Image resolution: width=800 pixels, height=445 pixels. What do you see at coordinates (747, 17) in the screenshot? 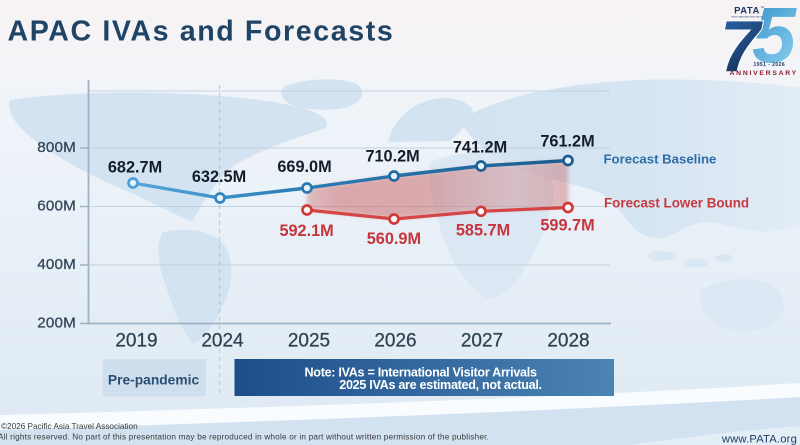
I see `svg-text:PACIFIC ASIA TRAVEL ASSOCIATIO: PACIFIC ASIA TRAVEL ASSOCIATION` at bounding box center [747, 17].